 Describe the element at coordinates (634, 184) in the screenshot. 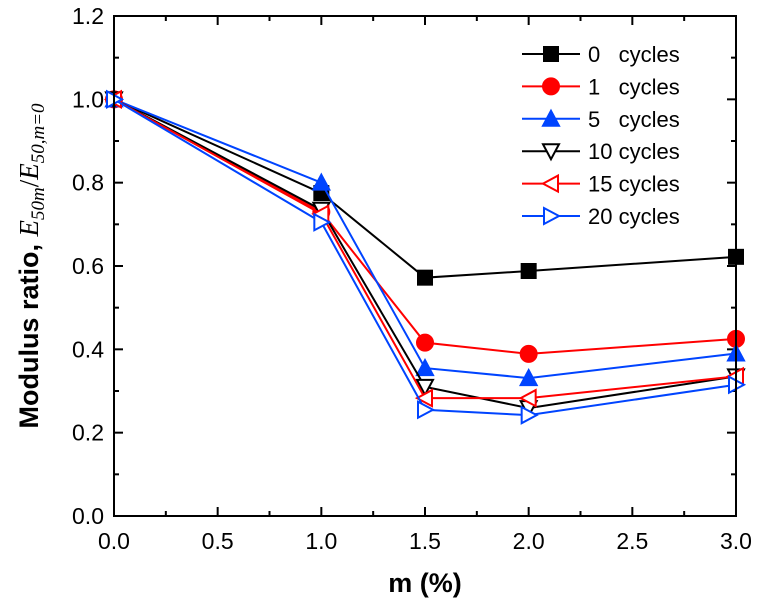

I see `legend-label: 15 cycles` at that location.